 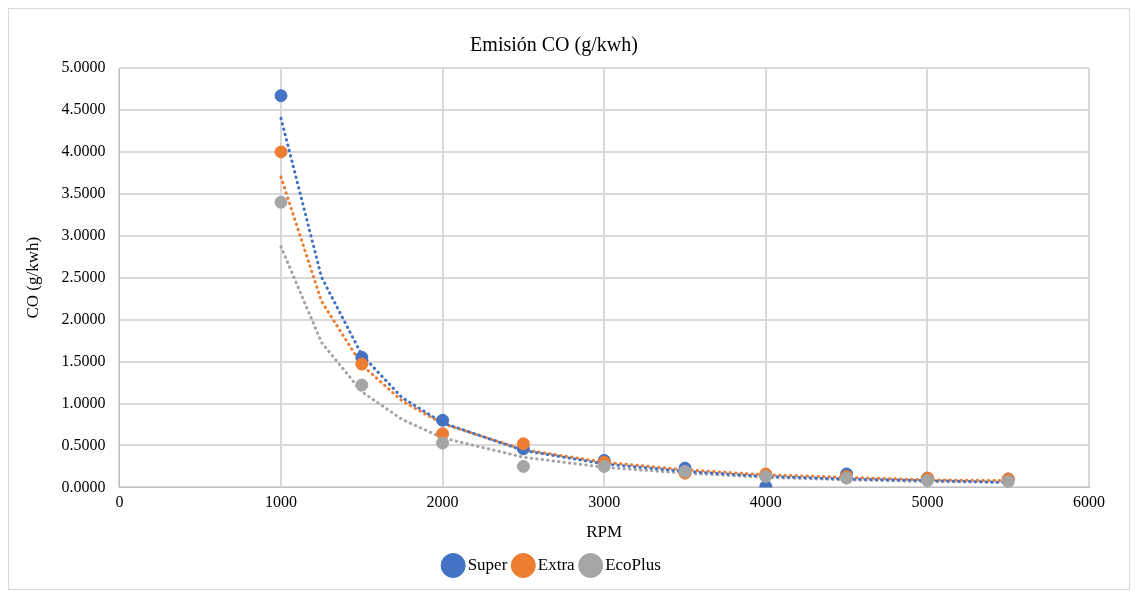 I want to click on x-tick-label: 5000, so click(x=927, y=502).